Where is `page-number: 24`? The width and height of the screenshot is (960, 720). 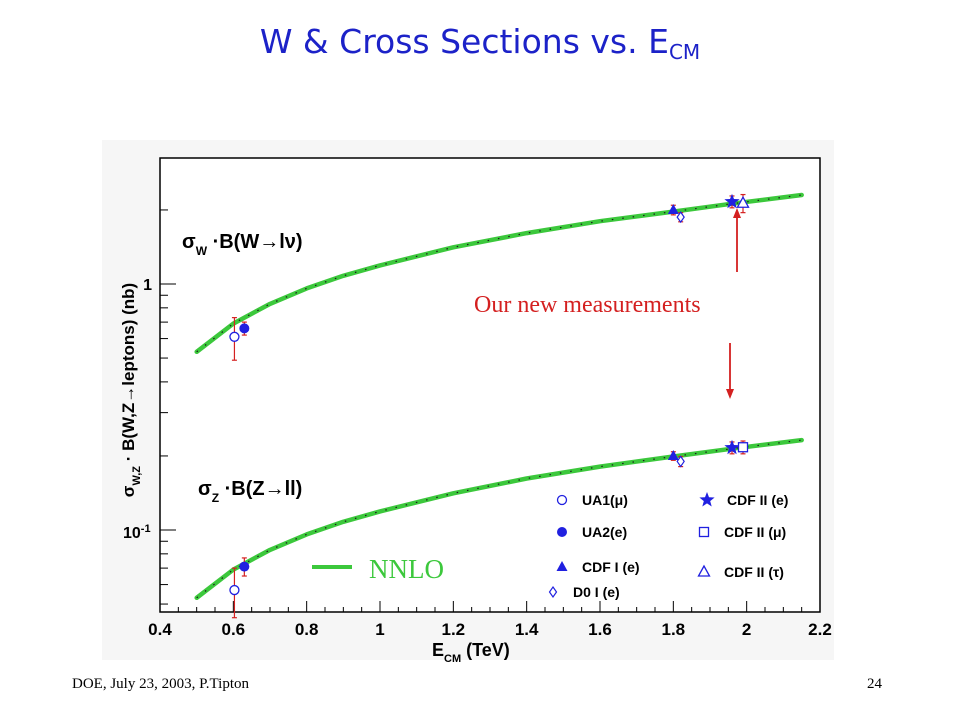 page-number: 24 is located at coordinates (874, 684).